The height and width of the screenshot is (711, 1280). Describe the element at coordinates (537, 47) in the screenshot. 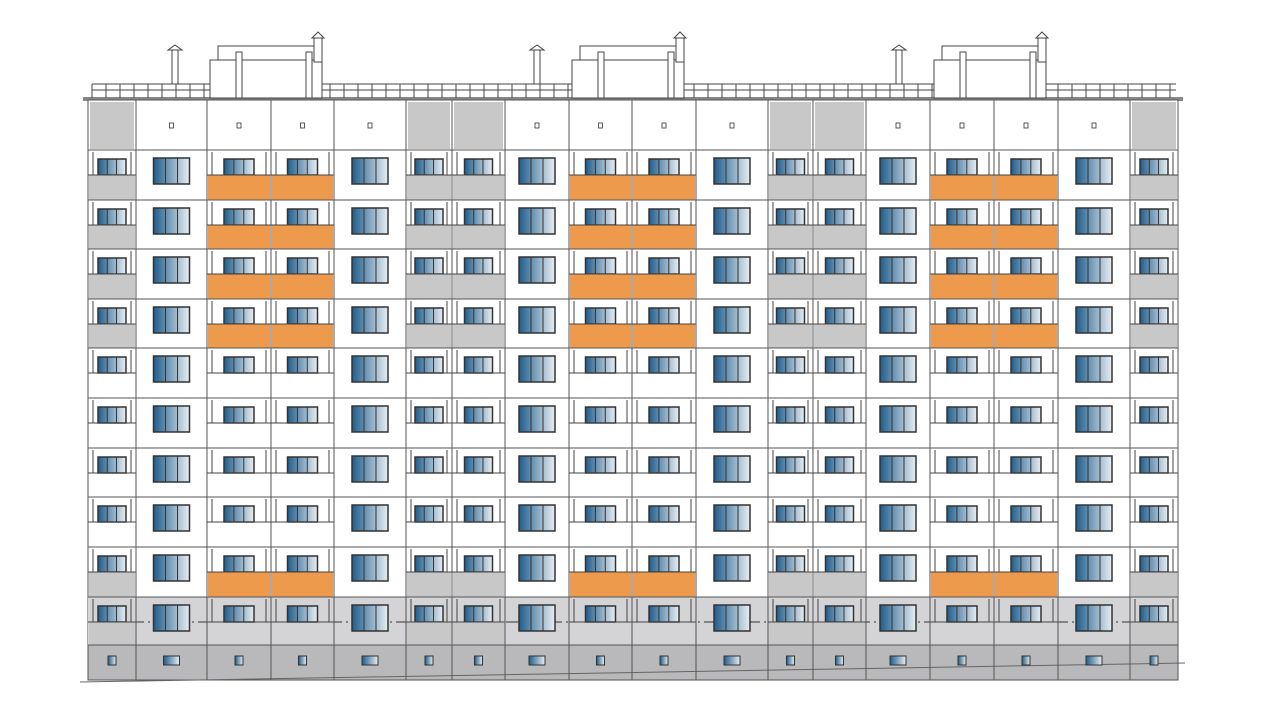

I see `vent-cap` at that location.